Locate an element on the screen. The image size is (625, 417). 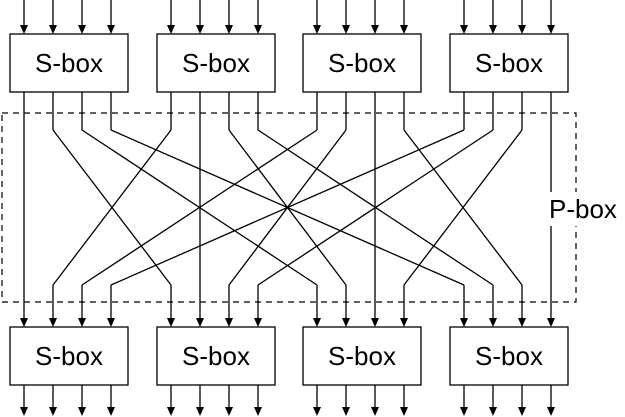
pbox-label: P-box is located at coordinates (583, 209).